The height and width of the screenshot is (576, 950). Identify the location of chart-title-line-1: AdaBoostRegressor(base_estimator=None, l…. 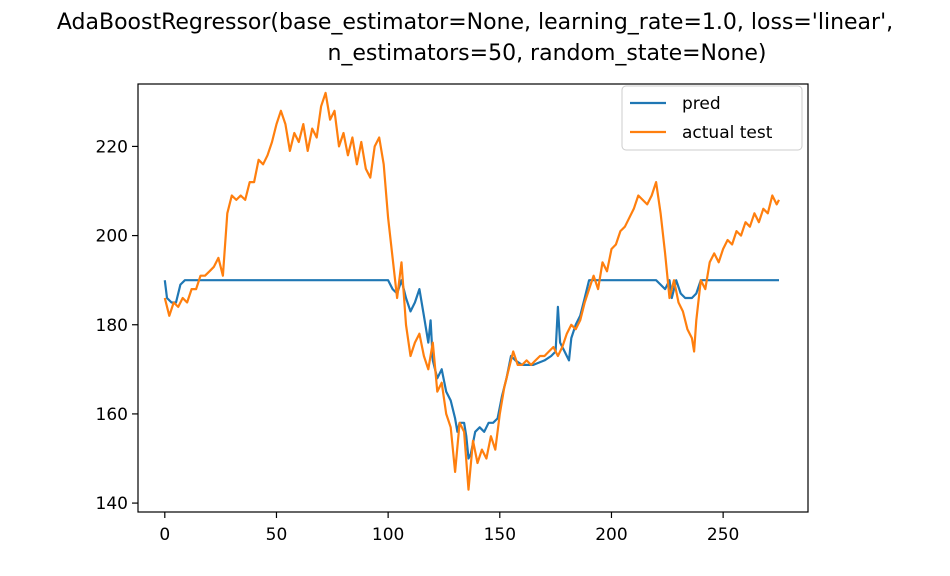
(475, 22).